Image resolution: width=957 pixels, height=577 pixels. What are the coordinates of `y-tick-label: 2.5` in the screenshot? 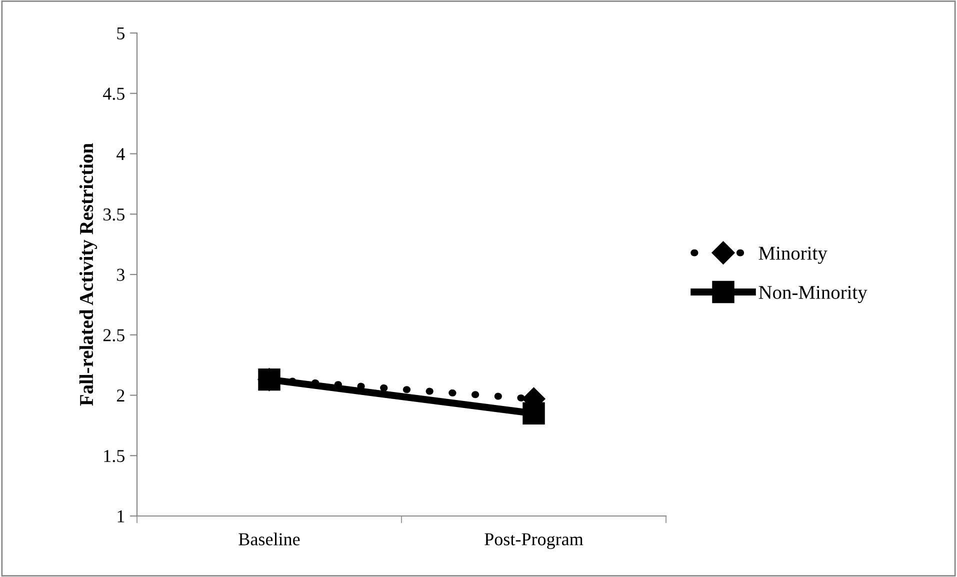 It's located at (113, 335).